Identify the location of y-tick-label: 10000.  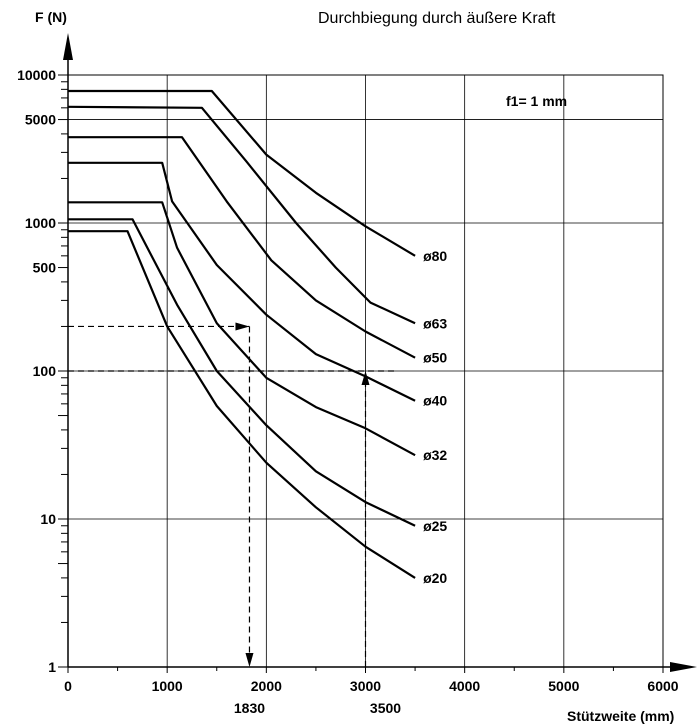
(36, 75).